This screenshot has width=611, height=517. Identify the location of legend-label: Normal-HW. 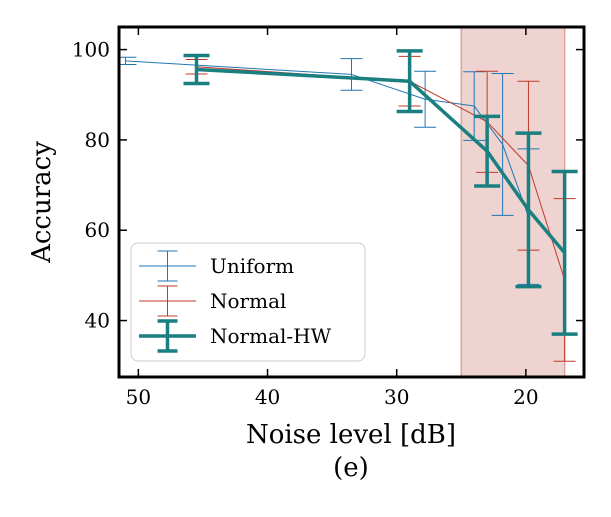
(271, 336).